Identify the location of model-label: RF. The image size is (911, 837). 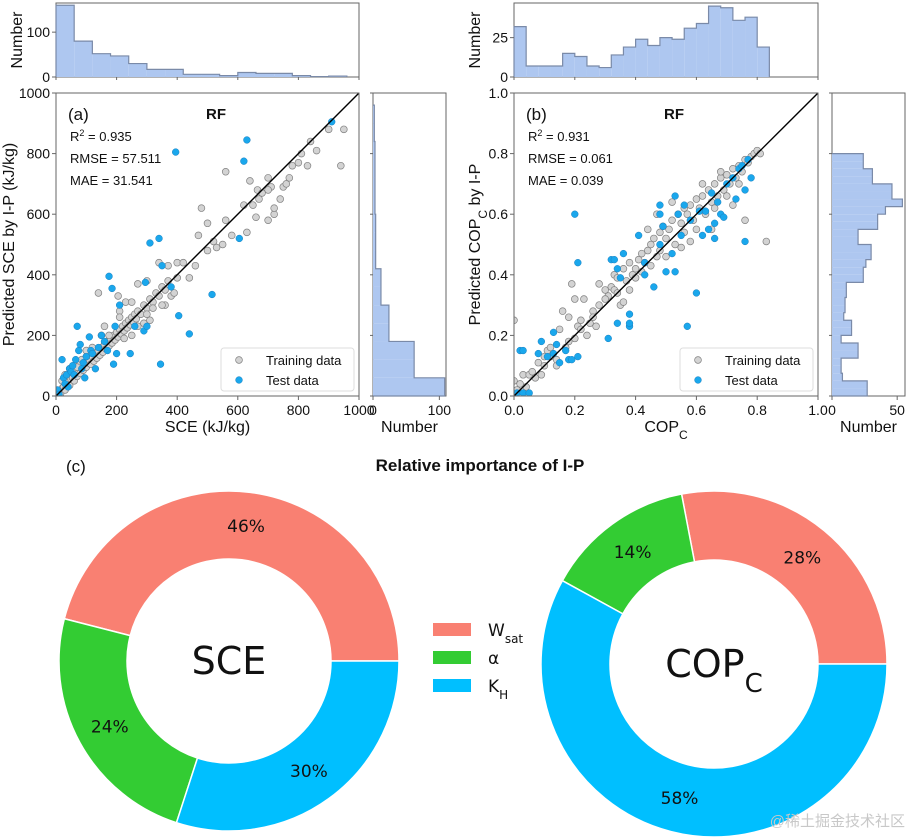
(216, 114).